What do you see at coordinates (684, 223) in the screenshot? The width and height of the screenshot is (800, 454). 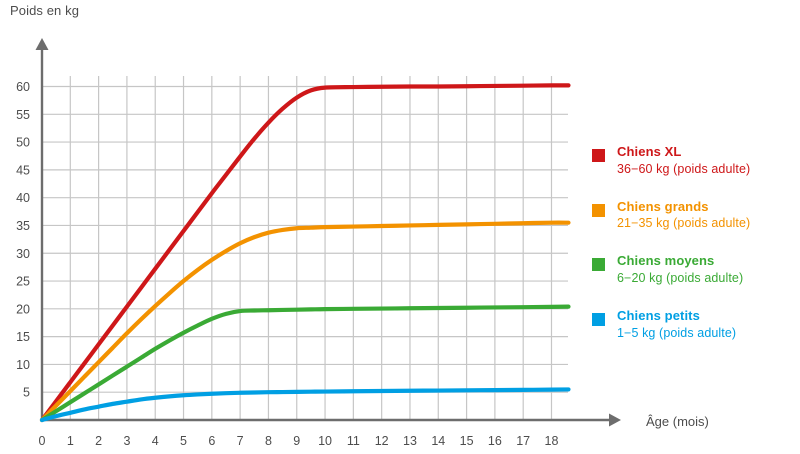 I see `legend-item-sublabel: 21−35 kg (poids adulte)` at bounding box center [684, 223].